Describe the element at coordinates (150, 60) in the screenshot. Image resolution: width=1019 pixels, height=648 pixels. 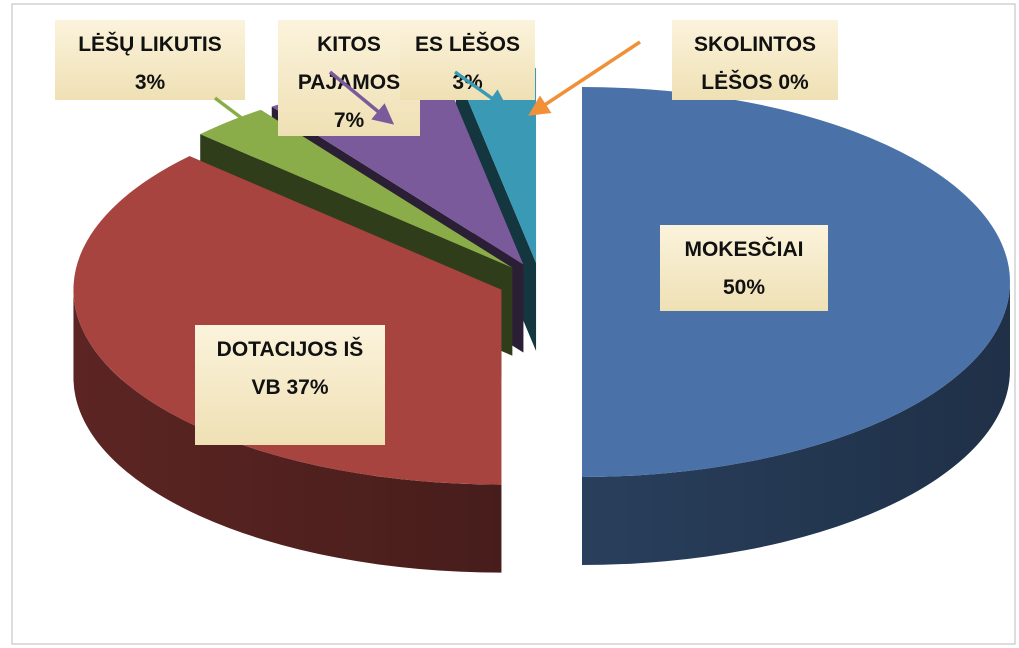
I see `data-label: LĖŠŲ LIKUTIS 3%` at that location.